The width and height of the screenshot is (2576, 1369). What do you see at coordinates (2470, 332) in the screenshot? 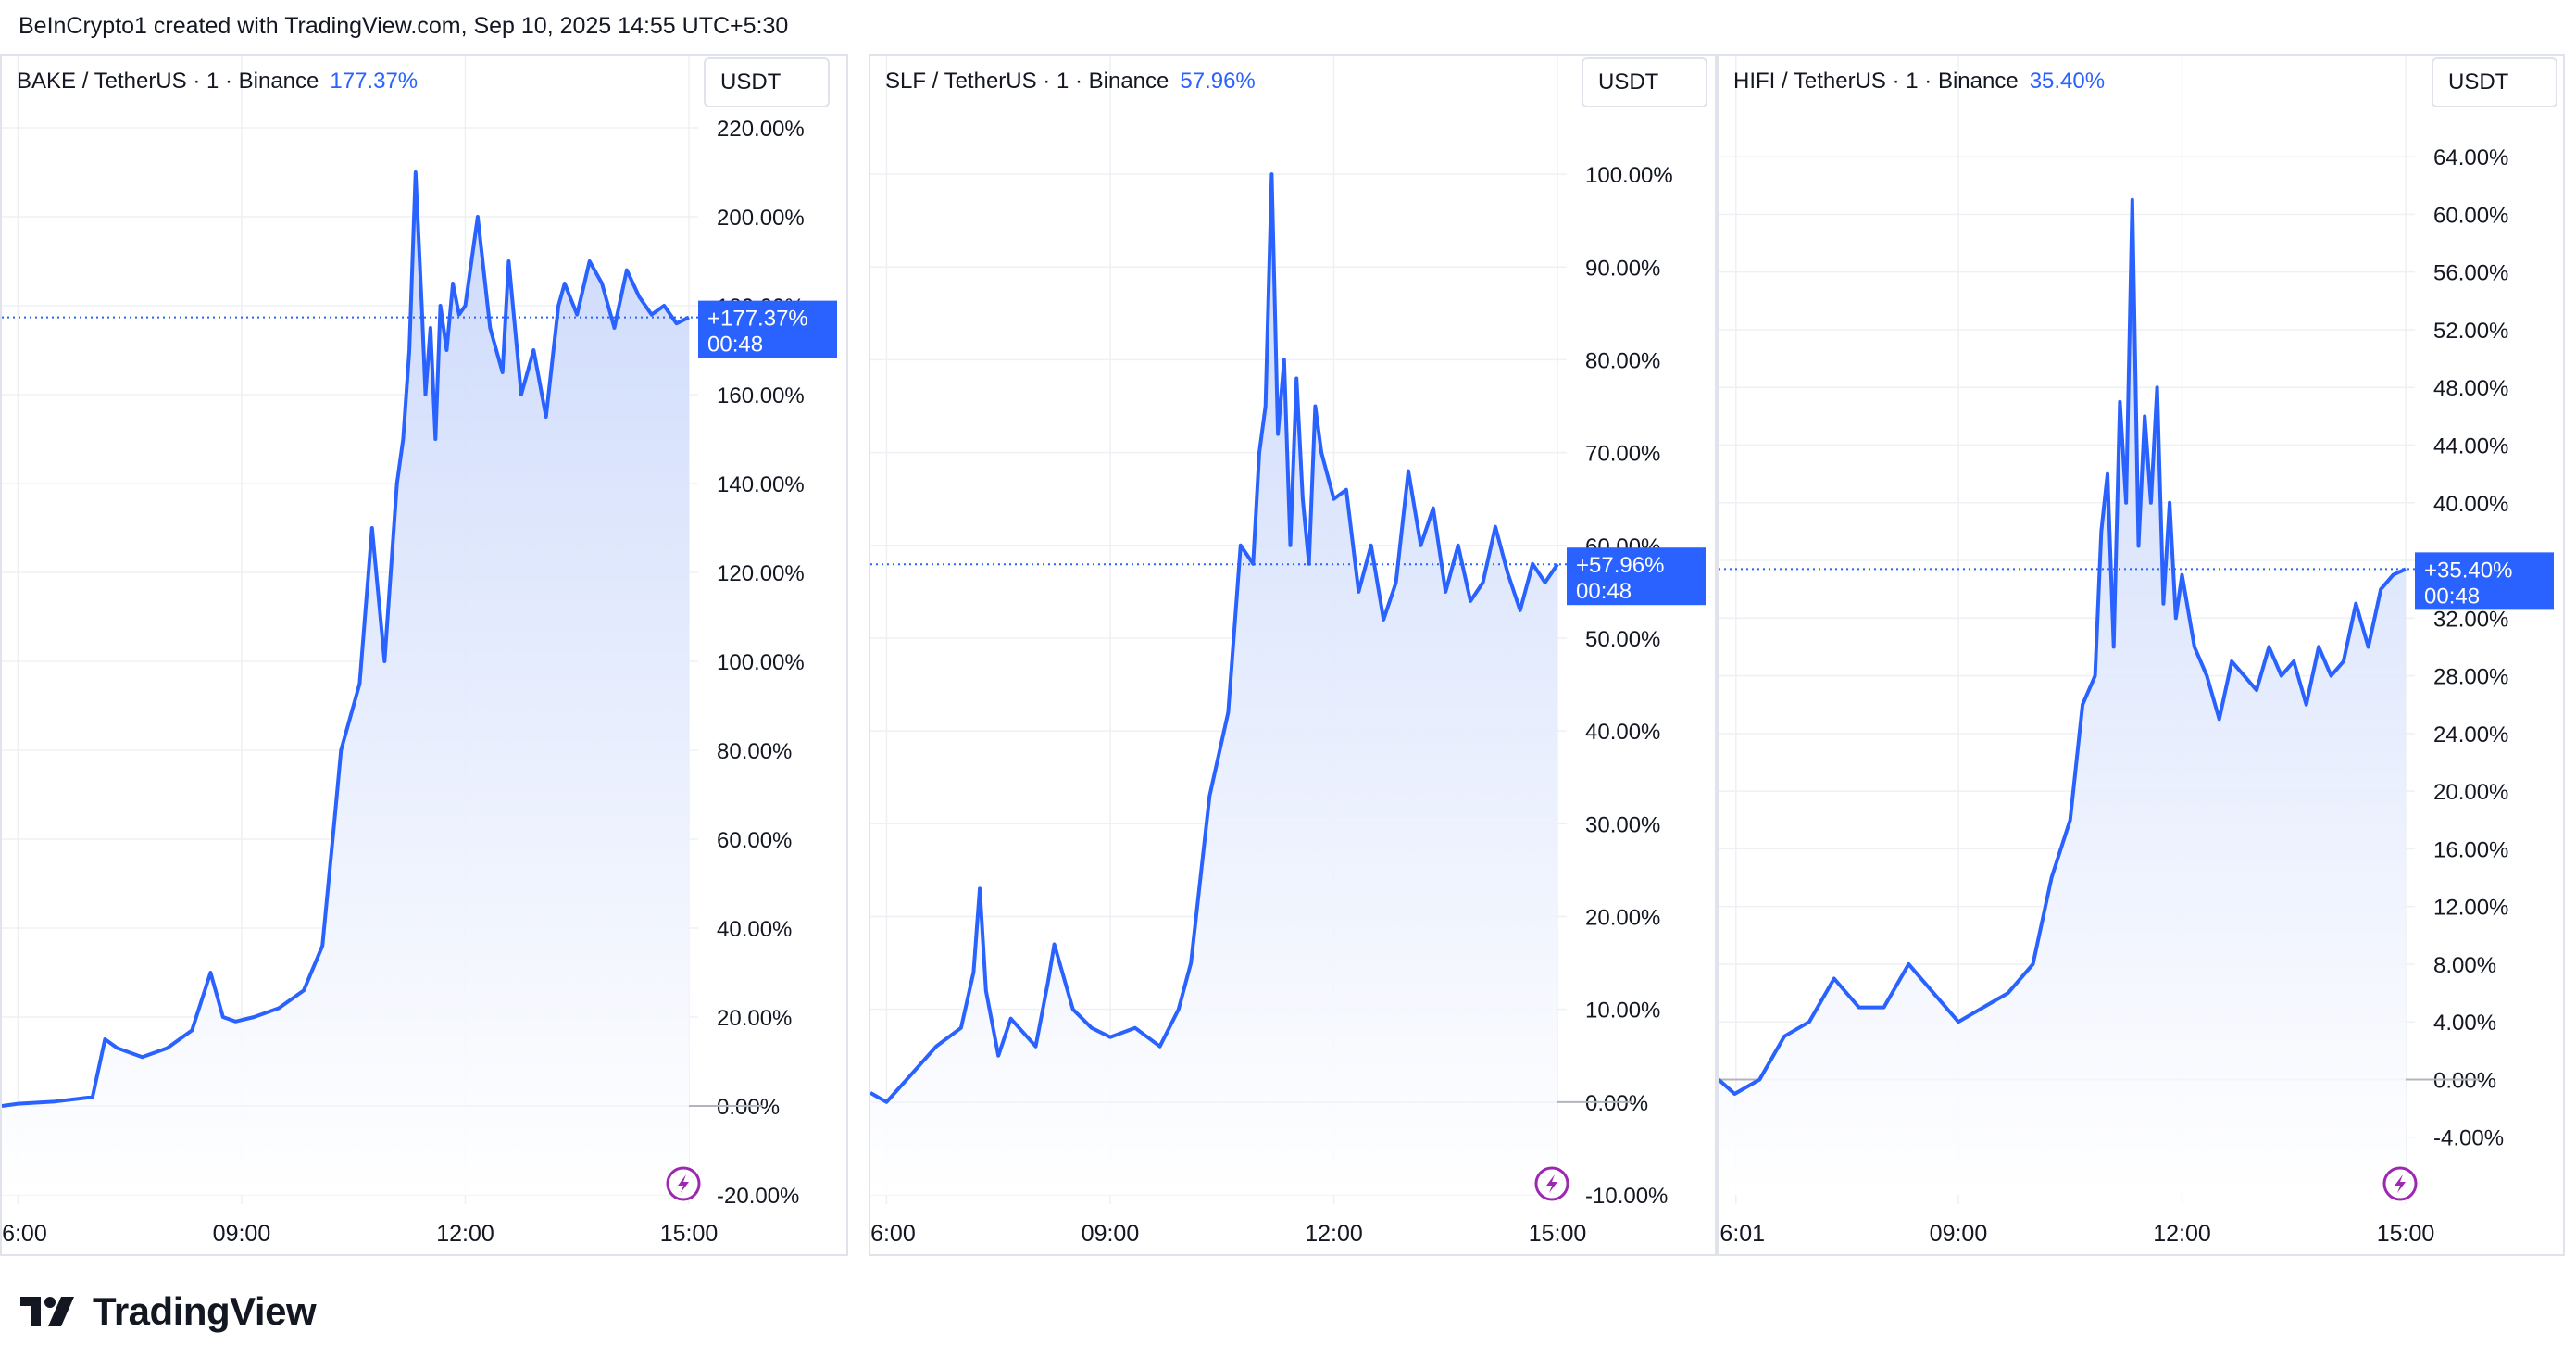
I see `y-tick-label: 52.00%` at bounding box center [2470, 332].